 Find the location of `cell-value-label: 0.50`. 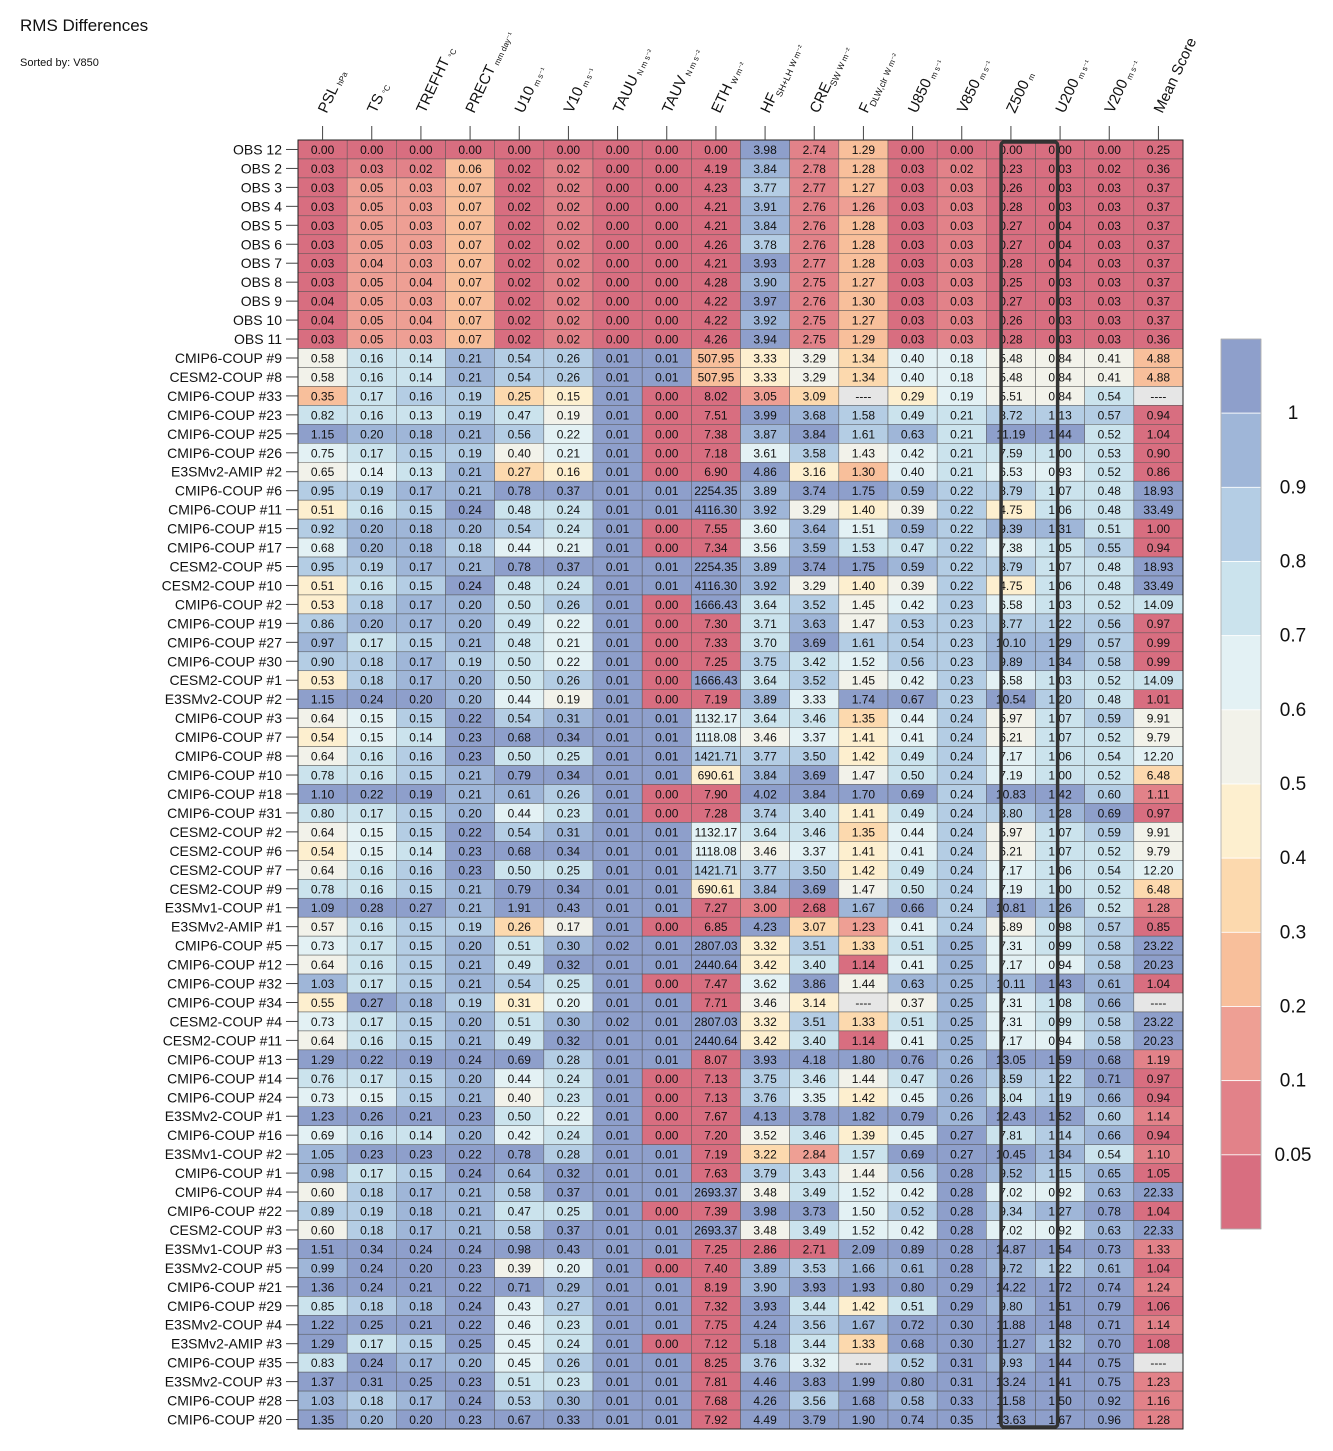

cell-value-label: 0.50 is located at coordinates (520, 662).